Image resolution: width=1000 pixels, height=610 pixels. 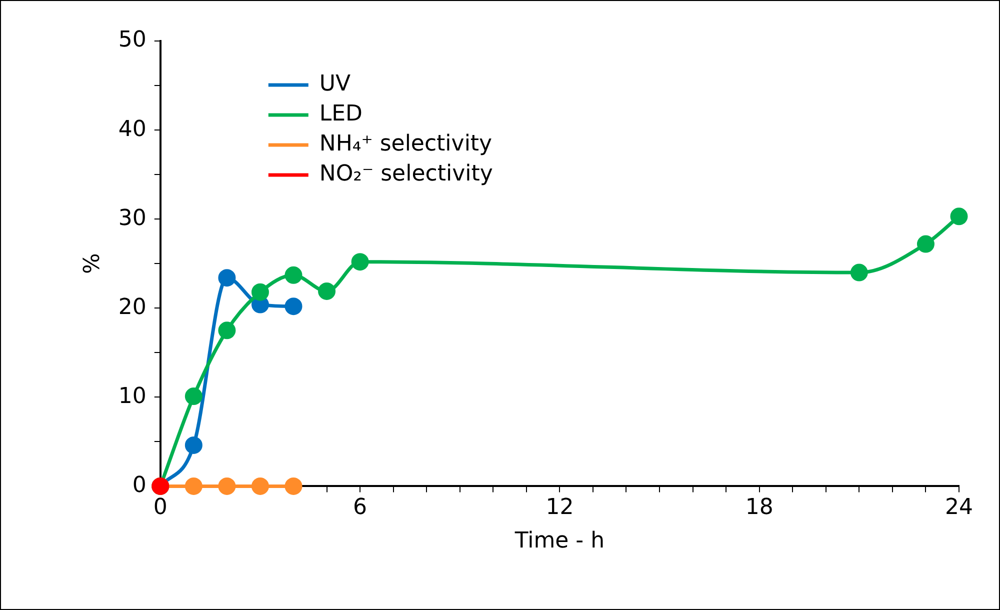 I want to click on y-tick-label: 20, so click(x=132, y=307).